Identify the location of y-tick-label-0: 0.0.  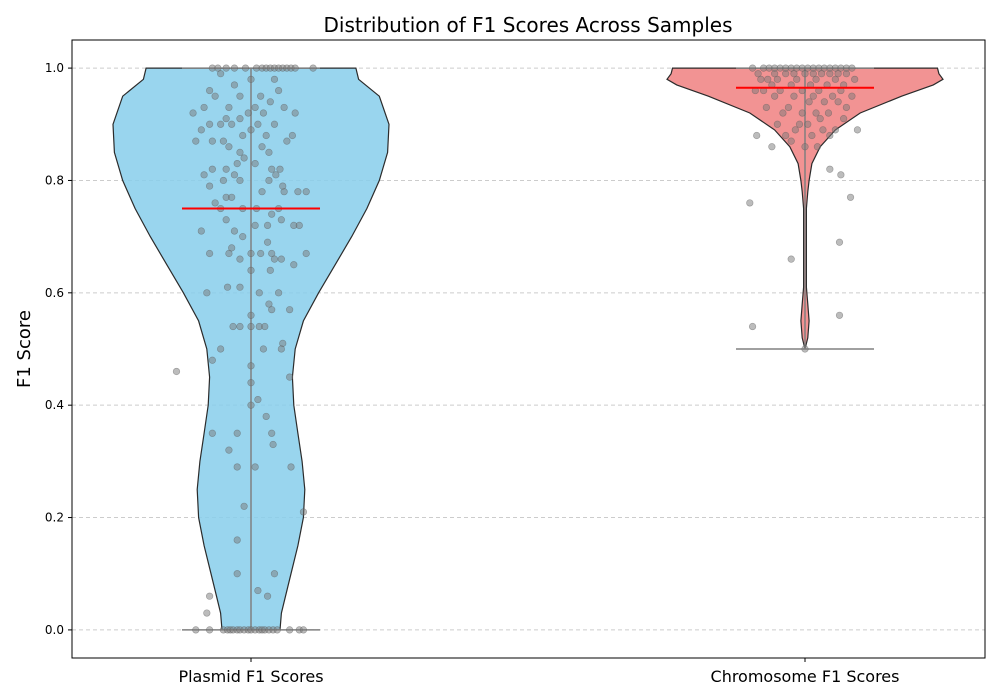
(54, 630).